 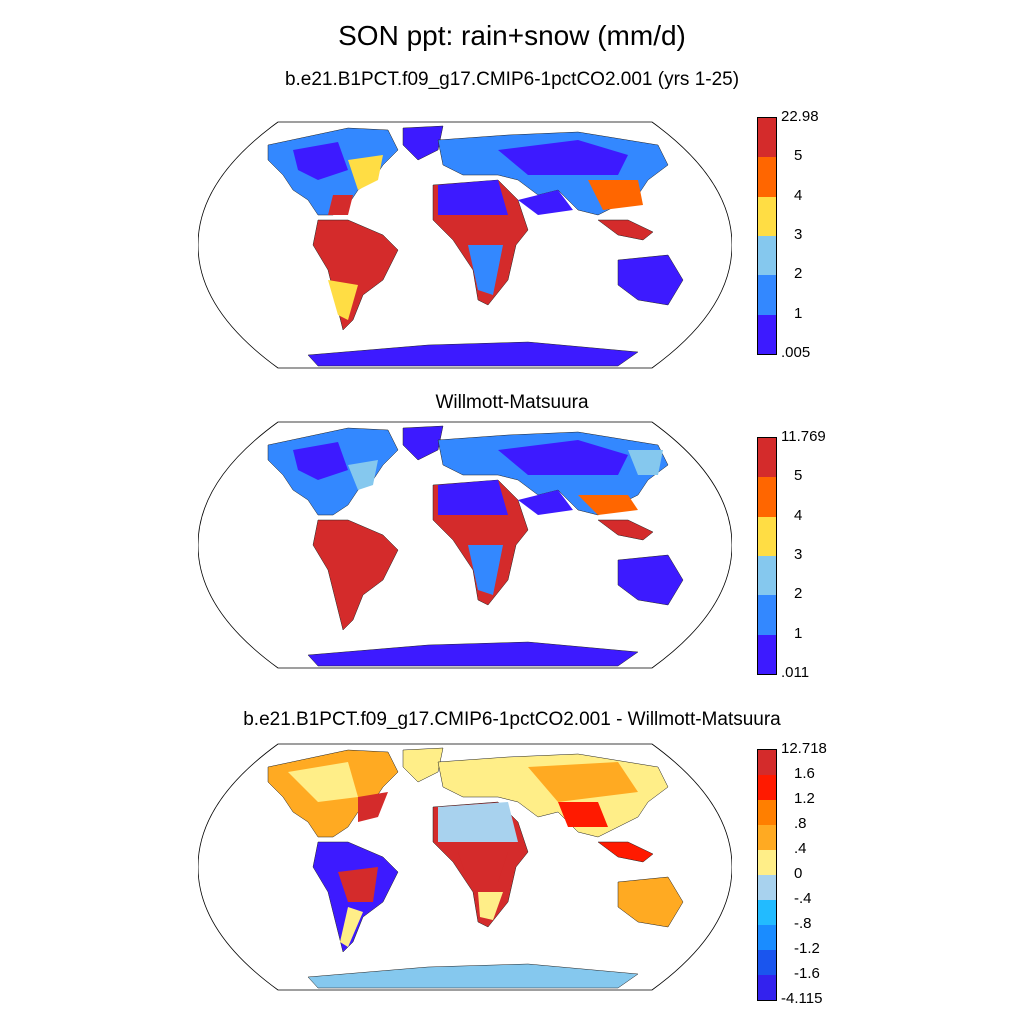 I want to click on colorbar-3-tick-label: -1.6, so click(x=807, y=973).